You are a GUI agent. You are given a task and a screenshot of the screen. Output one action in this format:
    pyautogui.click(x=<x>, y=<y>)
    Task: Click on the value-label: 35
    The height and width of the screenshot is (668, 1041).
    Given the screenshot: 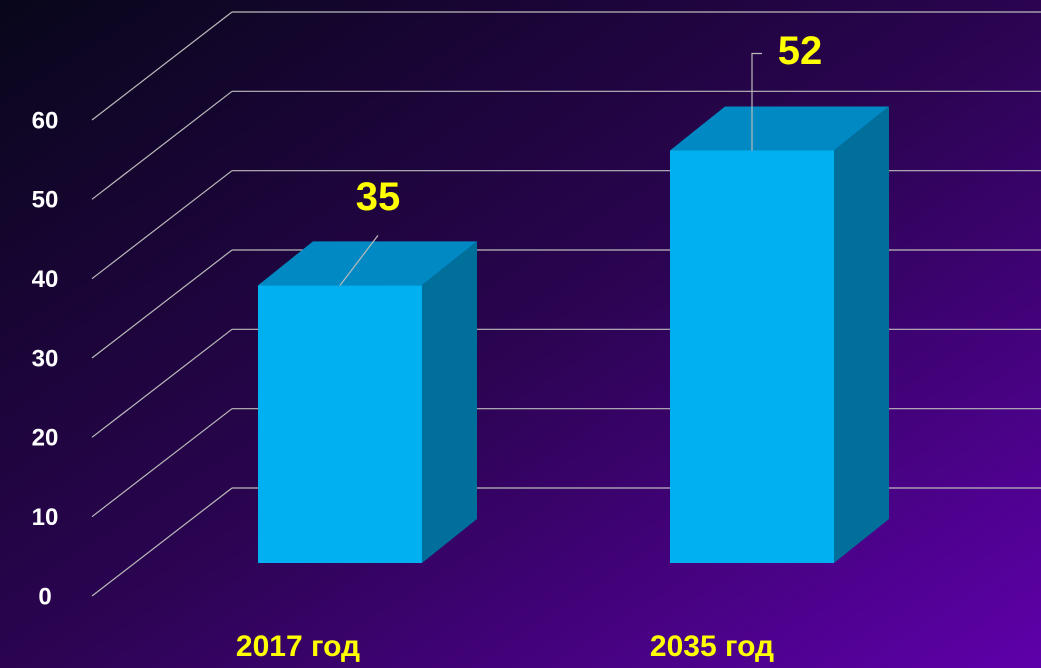 What is the action you would take?
    pyautogui.click(x=378, y=197)
    